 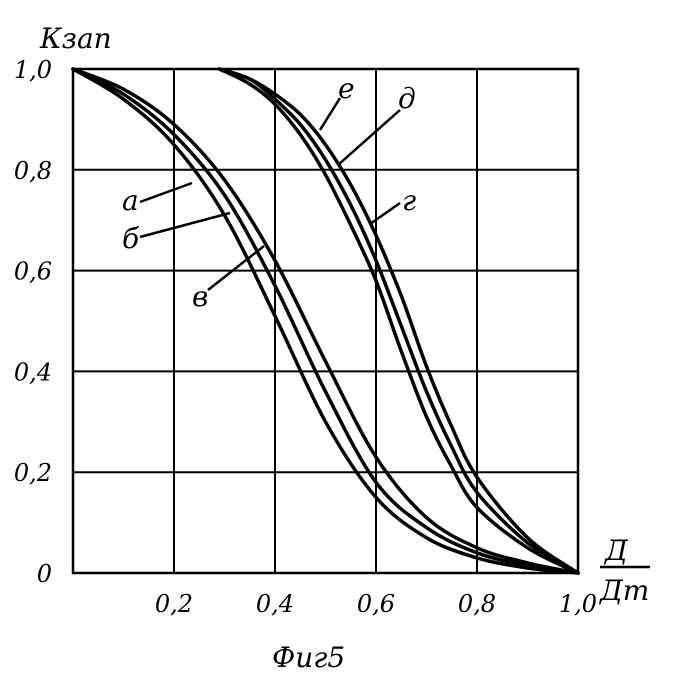 What do you see at coordinates (130, 200) in the screenshot?
I see `series-label-а: а` at bounding box center [130, 200].